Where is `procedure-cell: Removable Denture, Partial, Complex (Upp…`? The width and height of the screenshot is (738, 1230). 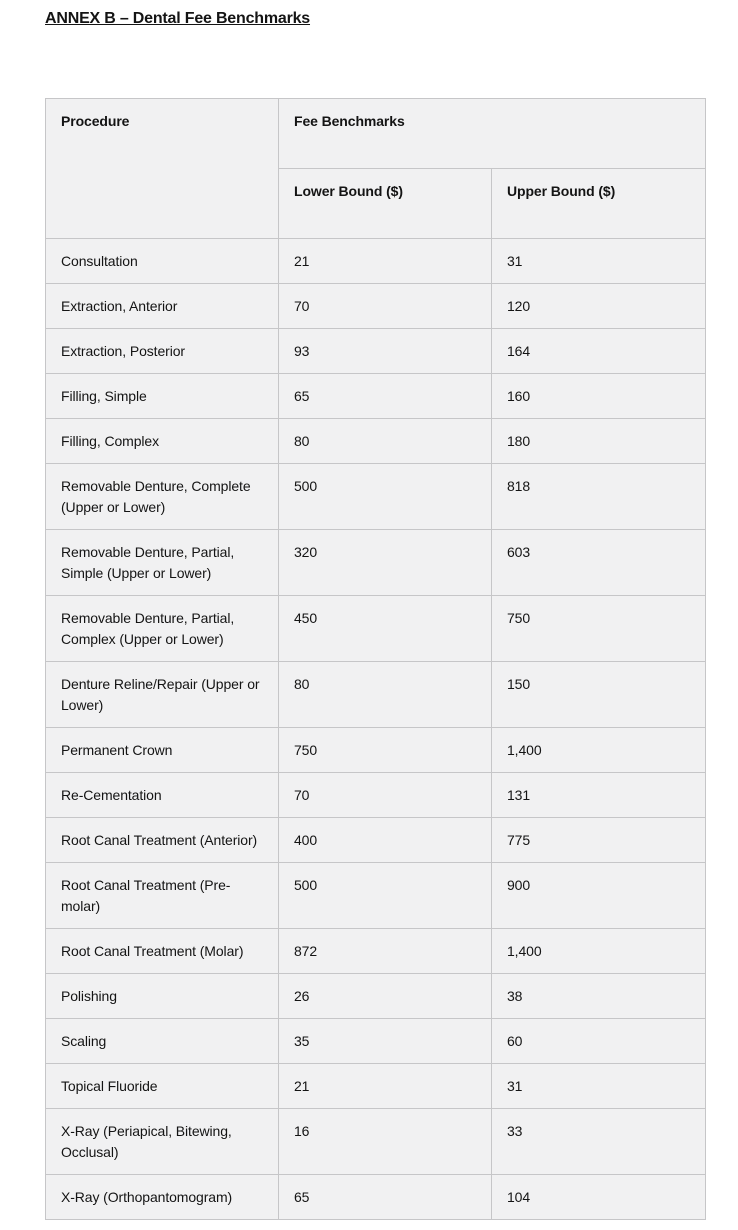
procedure-cell: Removable Denture, Partial, Complex (Upp… is located at coordinates (162, 628).